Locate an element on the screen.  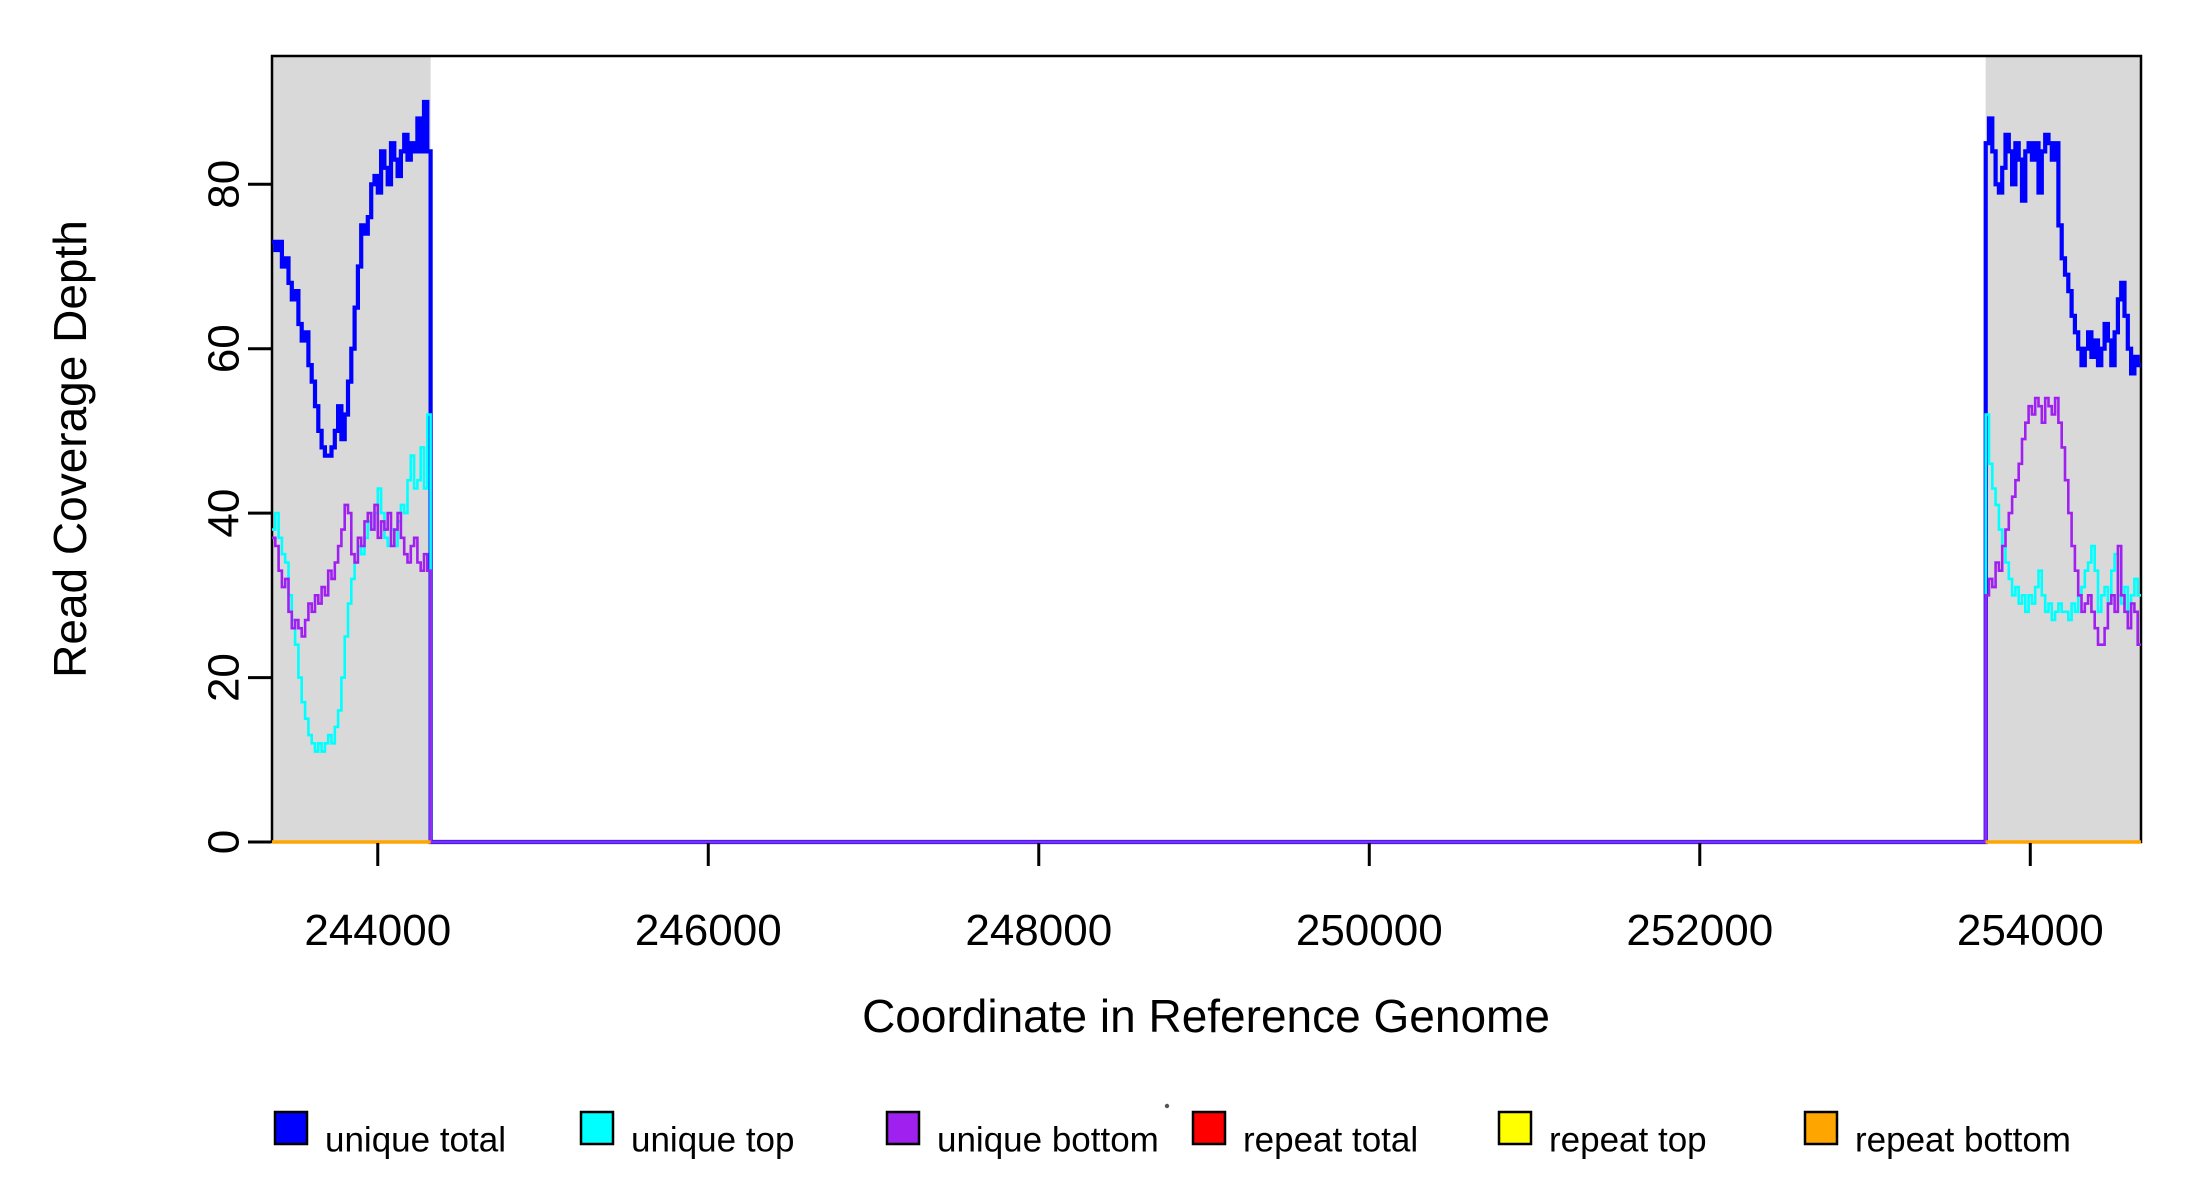
repeat-bottom-swatch-icon is located at coordinates (1821, 1128).